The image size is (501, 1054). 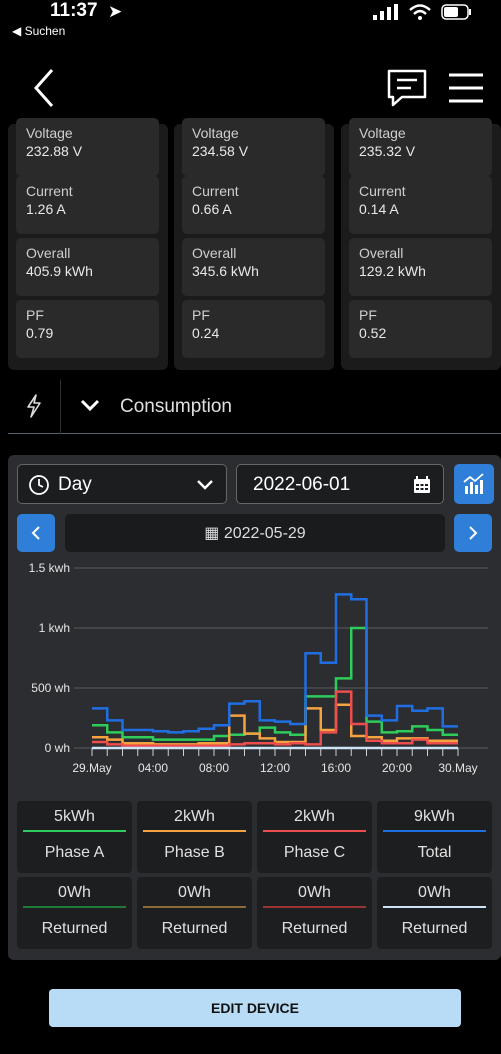 What do you see at coordinates (115, 11) in the screenshot?
I see `location-arrow-icon: ➤` at bounding box center [115, 11].